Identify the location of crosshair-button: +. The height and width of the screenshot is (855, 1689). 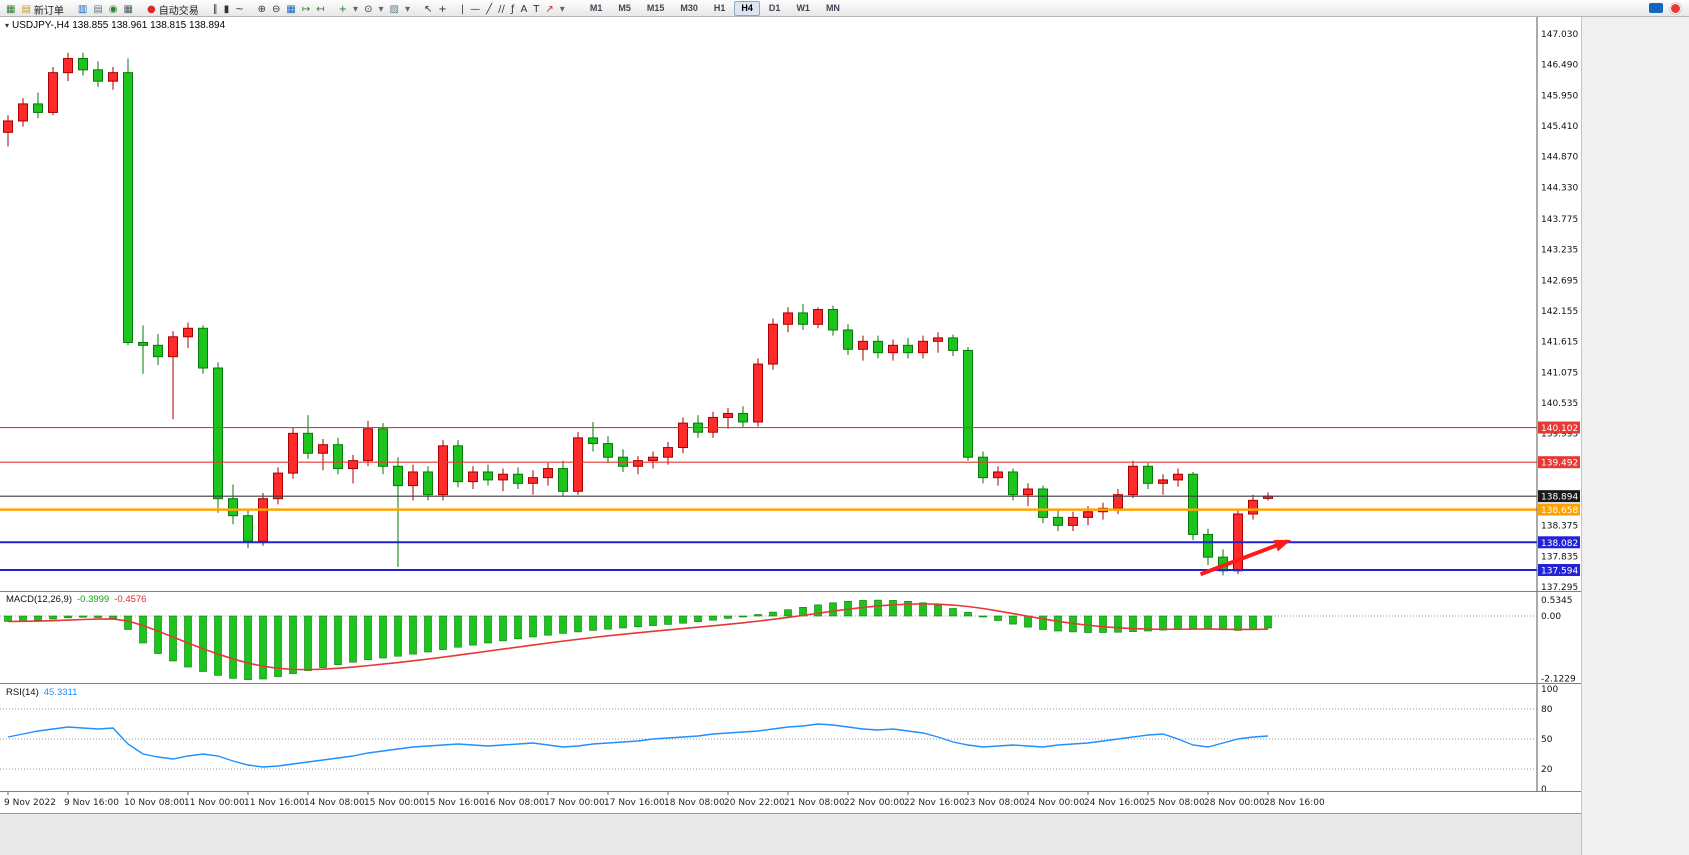
(442, 9).